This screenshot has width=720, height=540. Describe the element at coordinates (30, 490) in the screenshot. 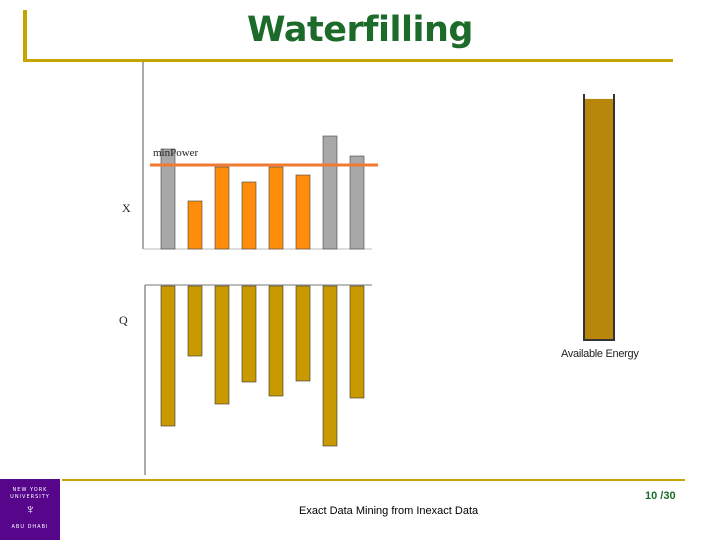

I see `logo-text-line1: NEW YORK` at that location.